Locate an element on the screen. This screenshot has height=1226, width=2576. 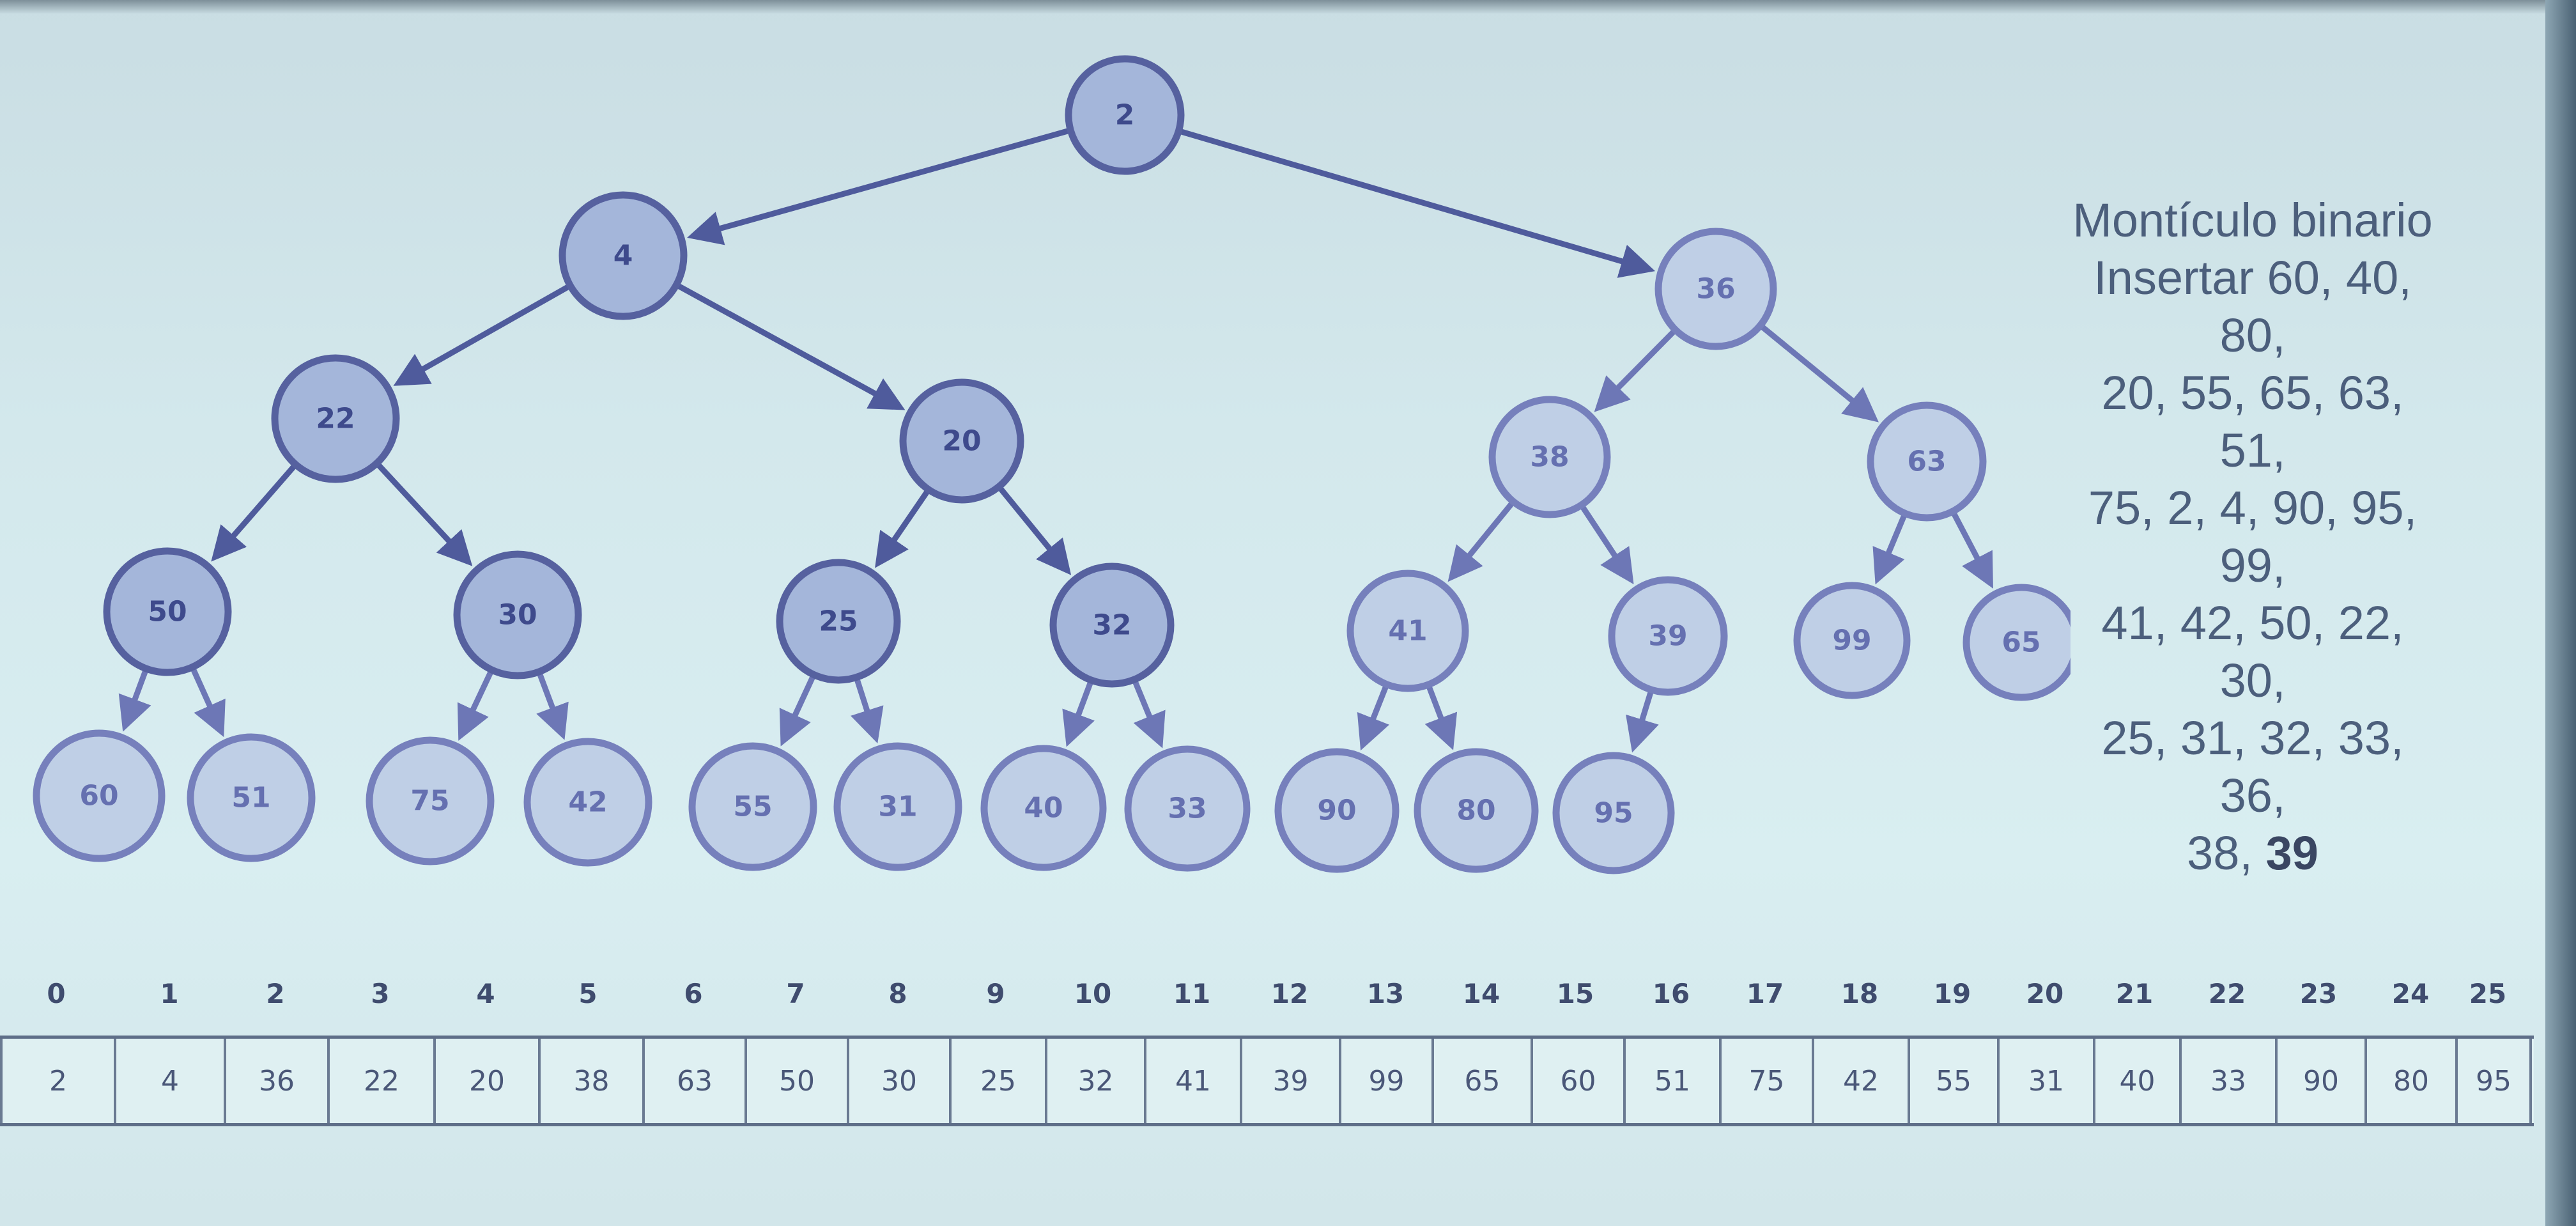
heap-node-63: 63 is located at coordinates (1927, 461).